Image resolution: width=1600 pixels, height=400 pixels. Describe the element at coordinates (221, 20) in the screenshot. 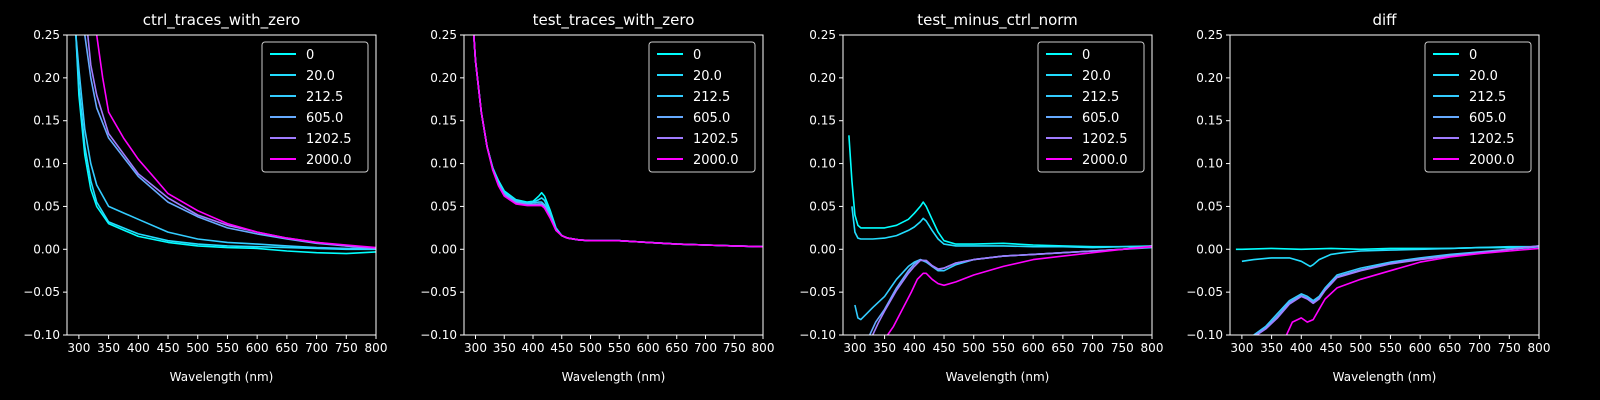

I see `chart-title: ctrl_traces_with_zero` at that location.